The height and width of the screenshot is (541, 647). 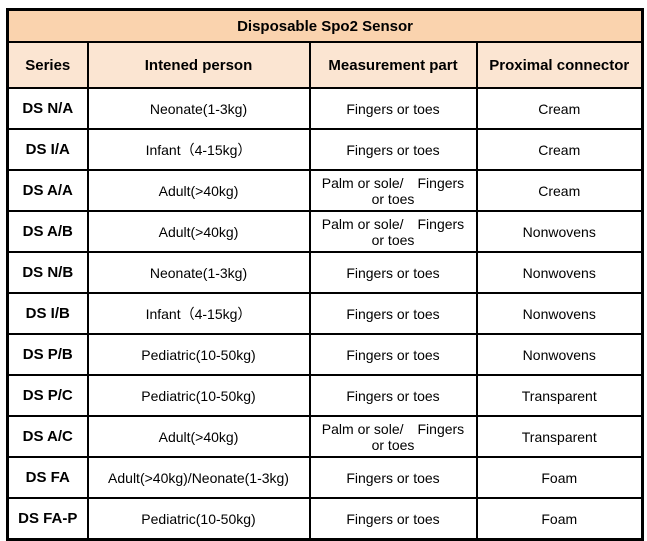 What do you see at coordinates (47, 65) in the screenshot?
I see `column-header-series: Series` at bounding box center [47, 65].